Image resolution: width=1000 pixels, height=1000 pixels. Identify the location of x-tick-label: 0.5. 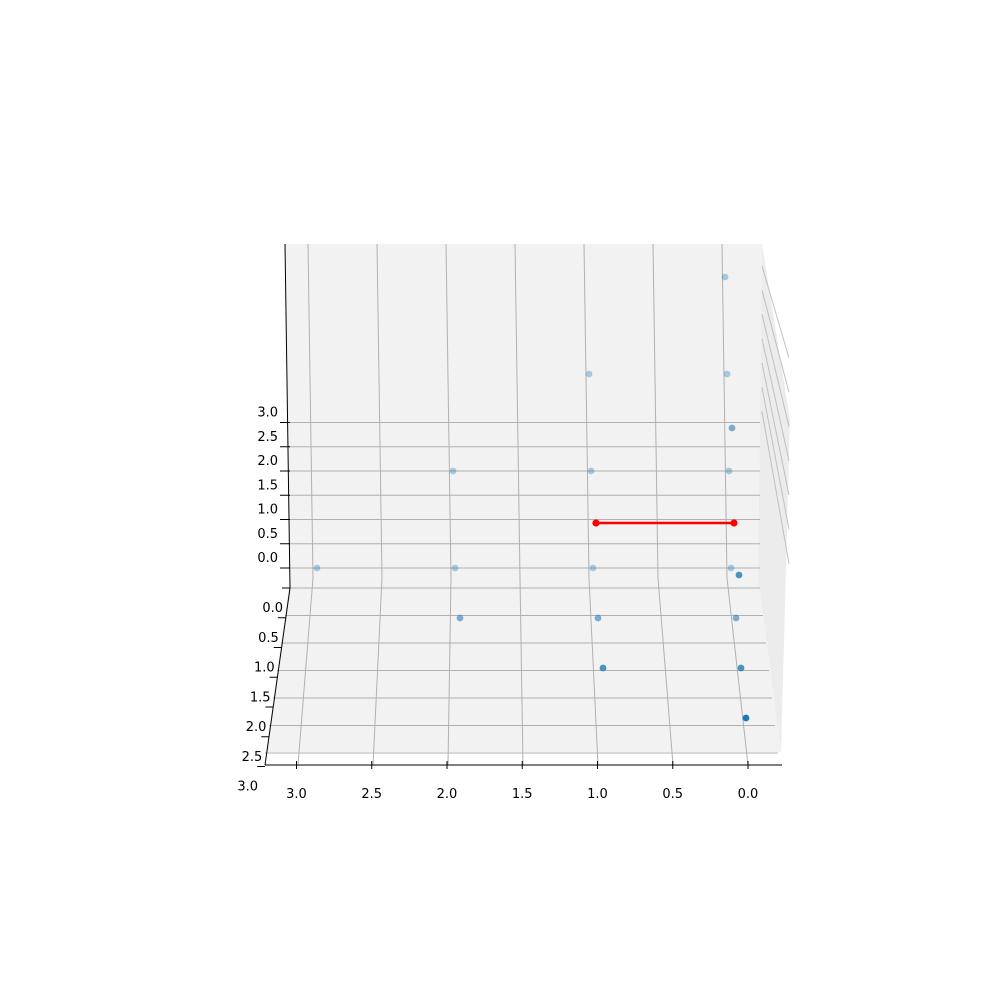
(672, 794).